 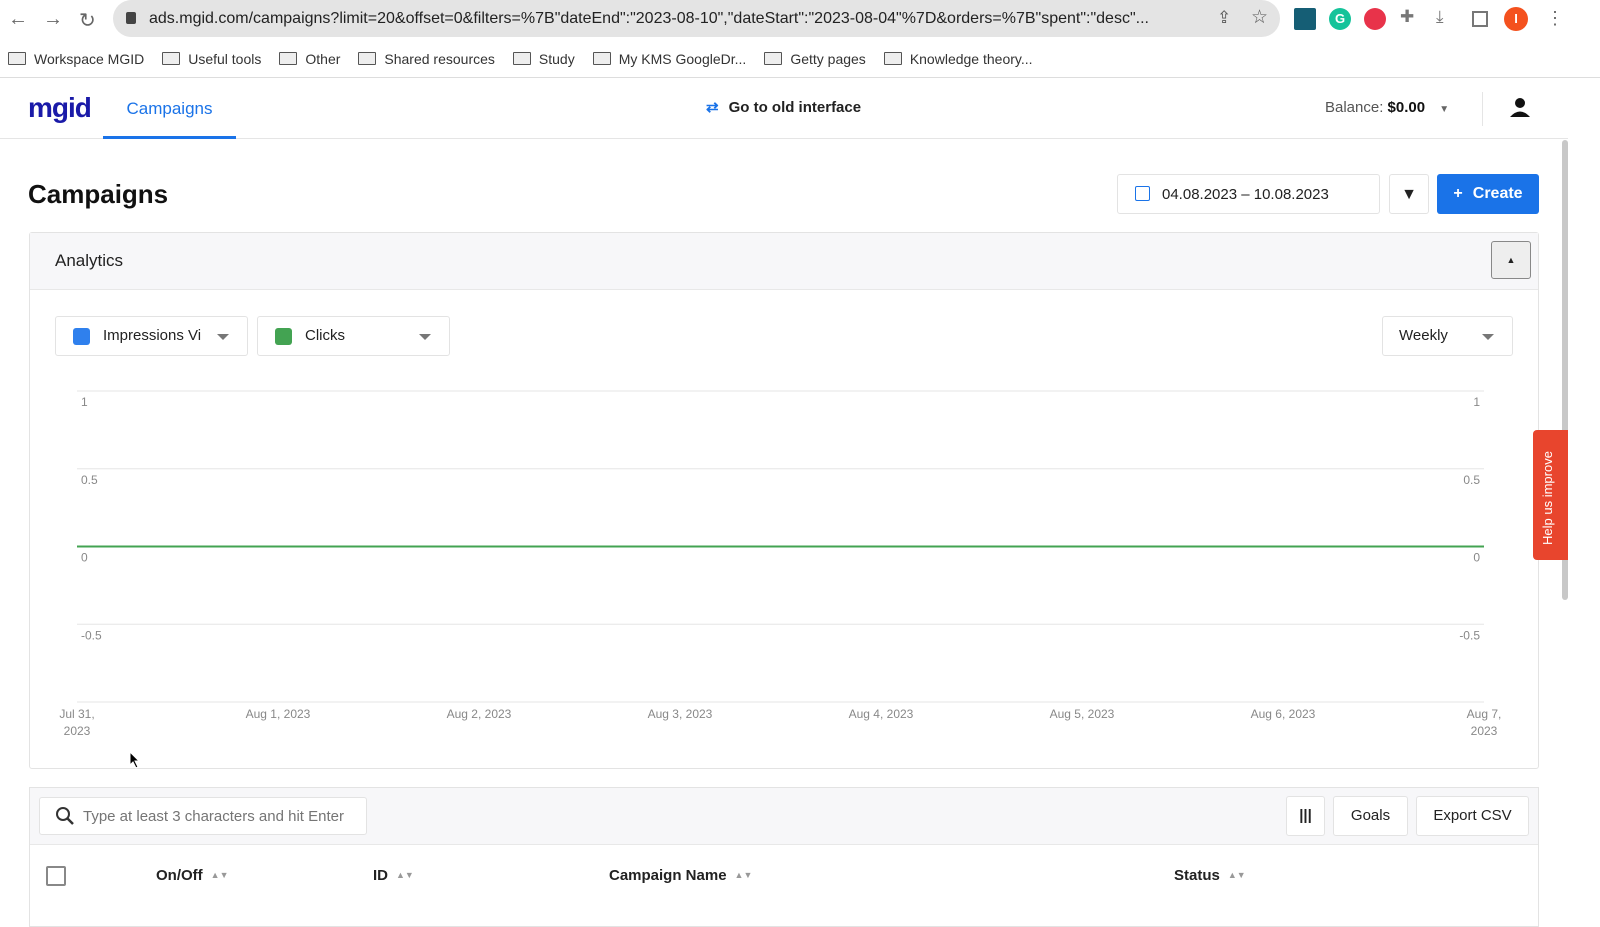 I want to click on mgid-logo: mgid, so click(x=60, y=107).